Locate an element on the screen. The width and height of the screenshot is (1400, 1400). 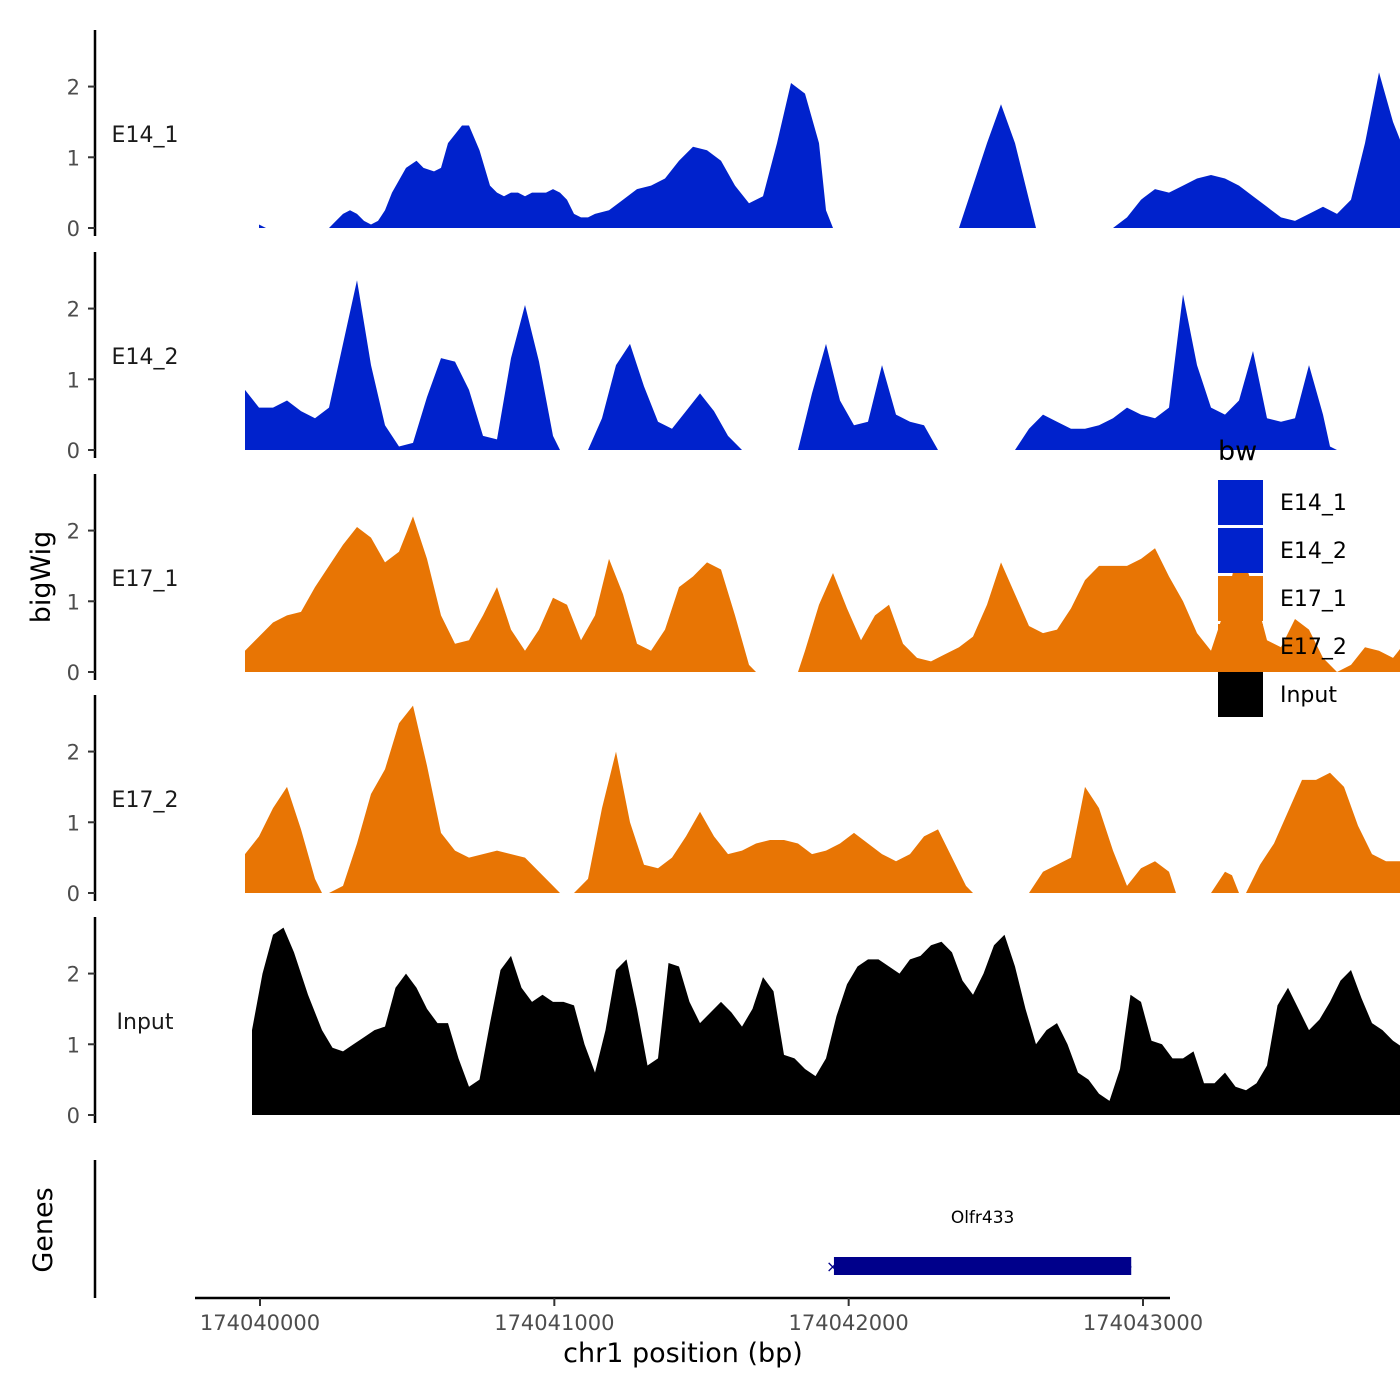
legend-entry-e14-1: E14_1 is located at coordinates (1282, 502).